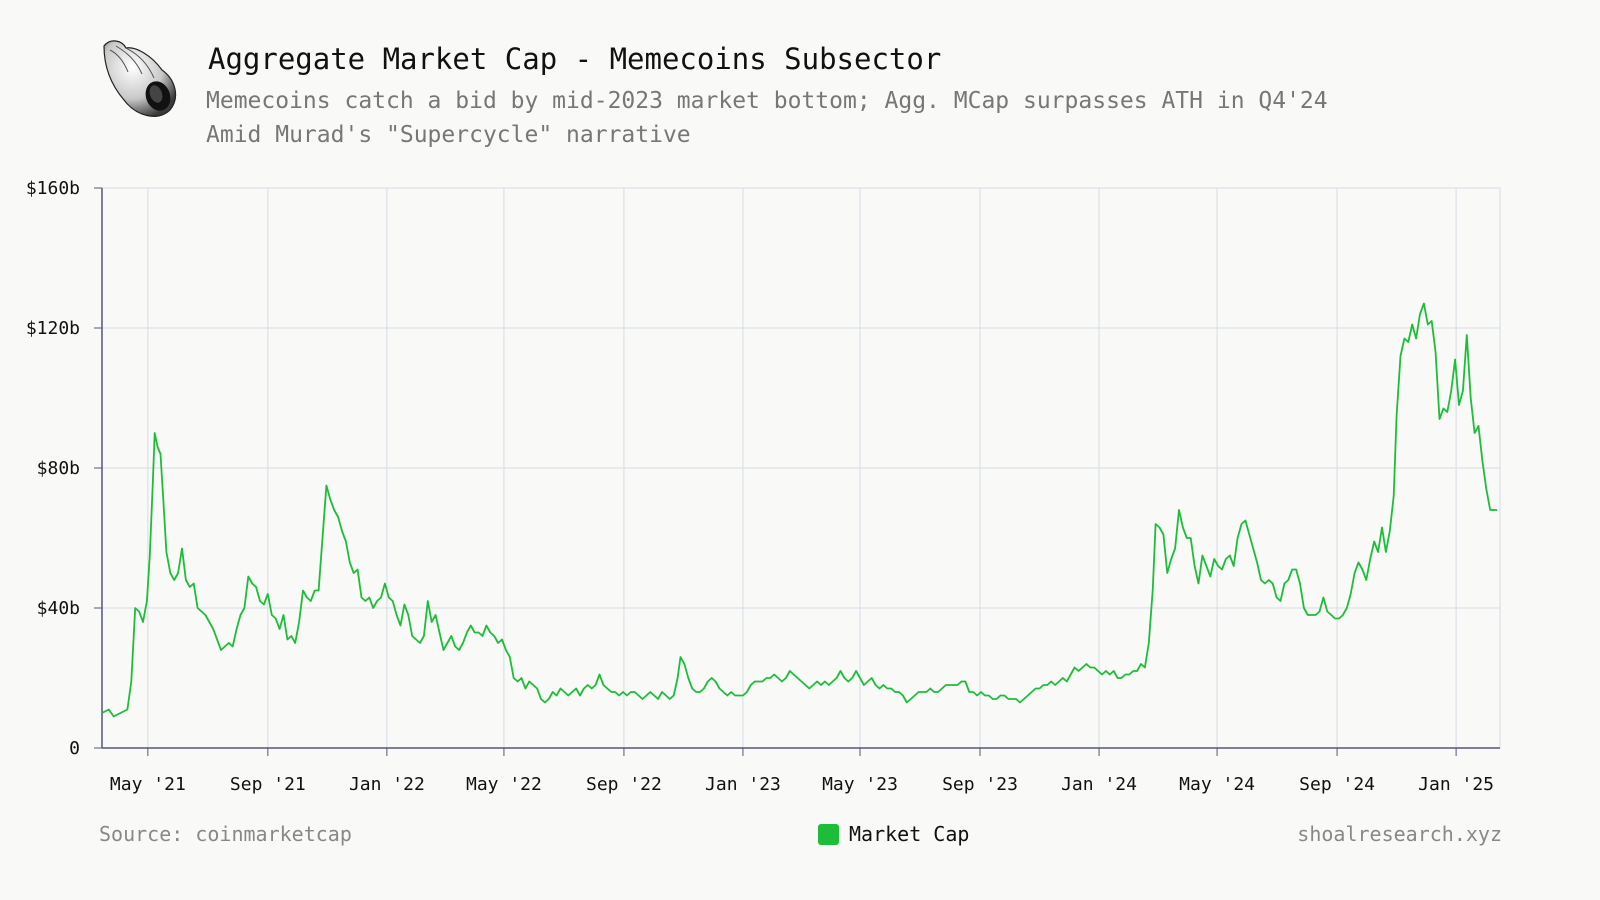 The image size is (1600, 900). Describe the element at coordinates (53, 328) in the screenshot. I see `y-tick-label: $120b` at that location.